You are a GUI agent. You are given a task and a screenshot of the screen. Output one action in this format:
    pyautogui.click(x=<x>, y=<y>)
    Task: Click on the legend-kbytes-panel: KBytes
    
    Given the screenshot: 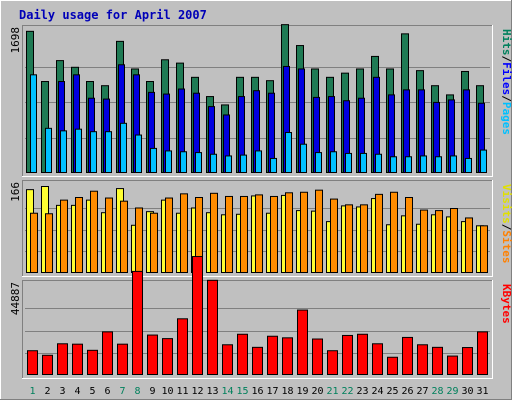 What is the action you would take?
    pyautogui.click(x=506, y=304)
    